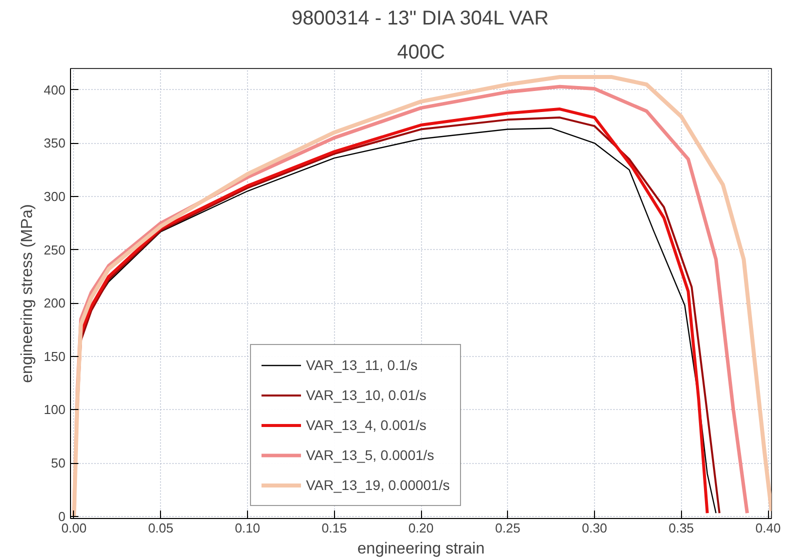  Describe the element at coordinates (55, 143) in the screenshot. I see `y-tick-label: 350` at that location.